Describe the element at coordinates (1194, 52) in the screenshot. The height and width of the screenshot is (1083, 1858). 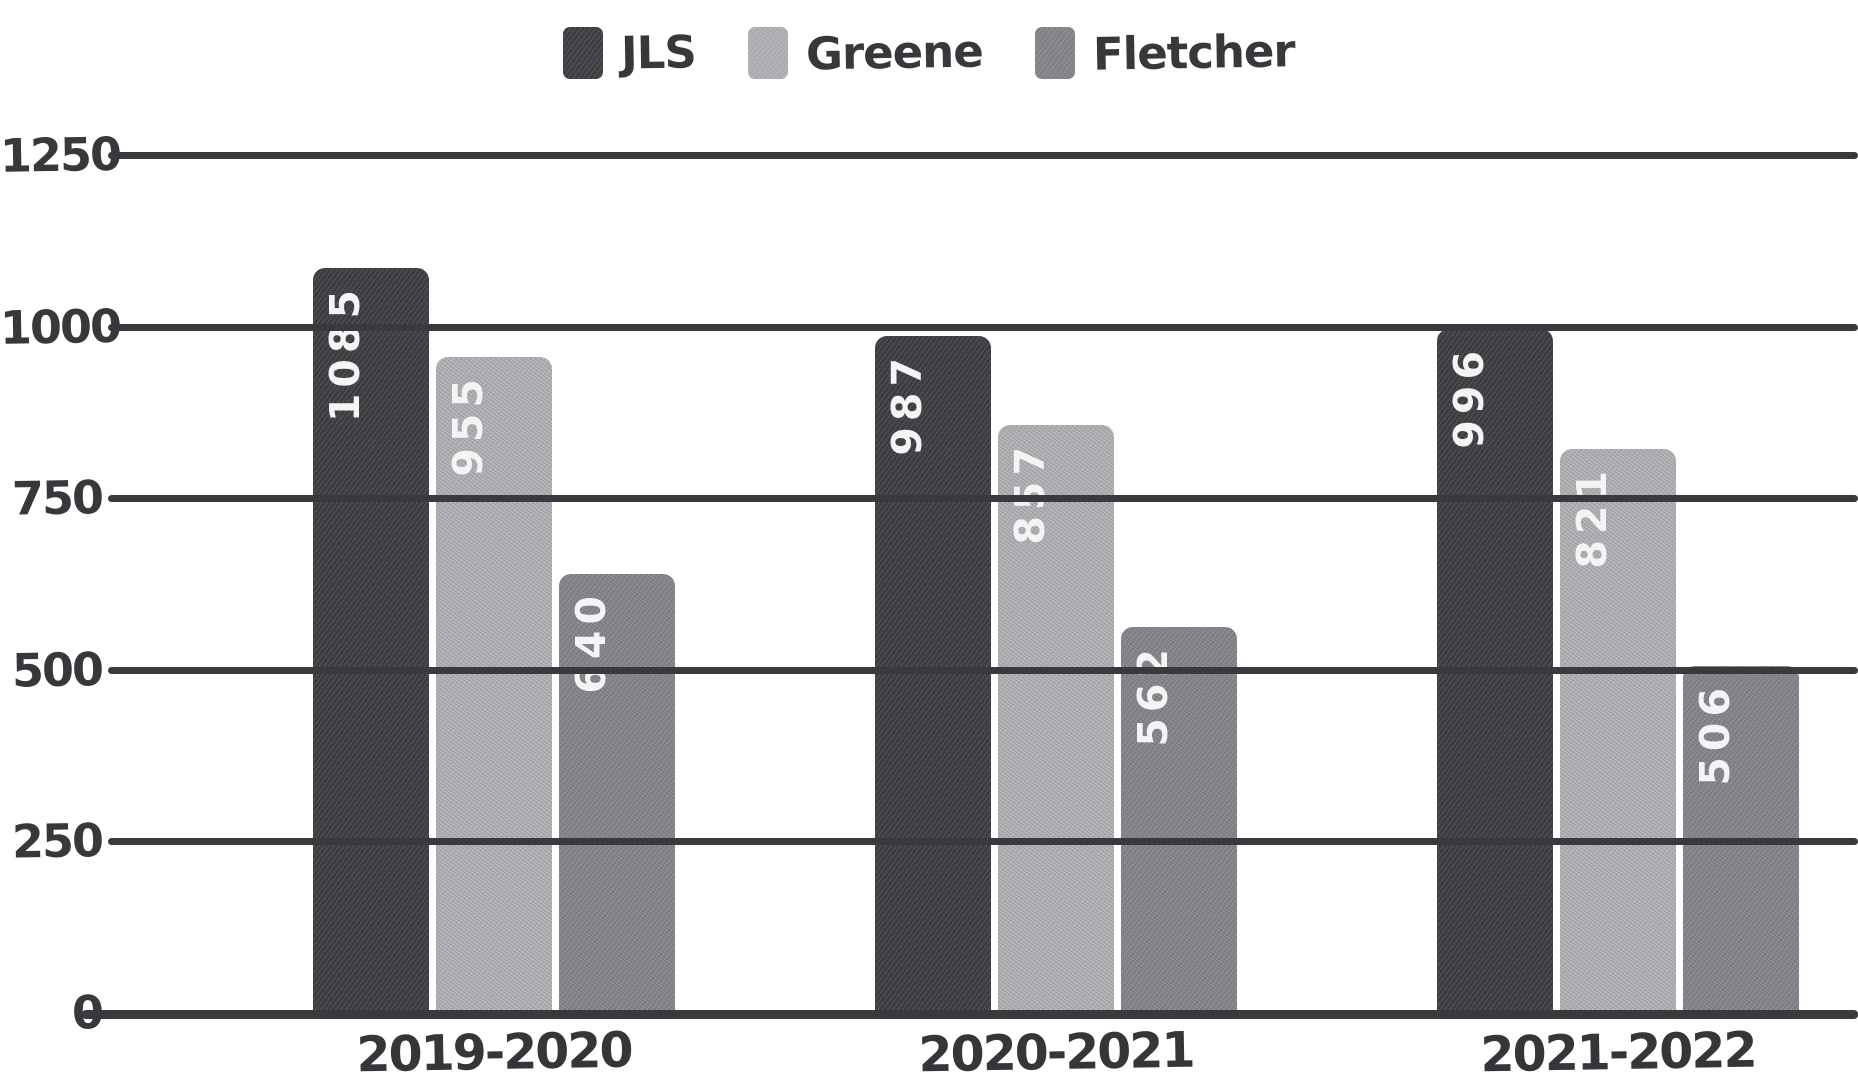
I see `legend-label: Fletcher` at that location.